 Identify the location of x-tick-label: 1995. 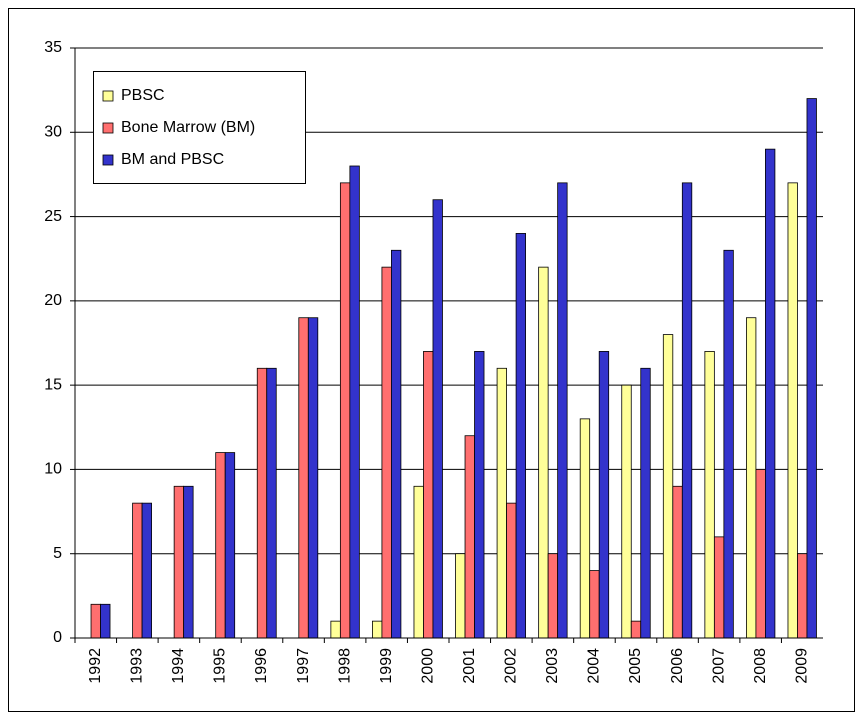
(220, 666).